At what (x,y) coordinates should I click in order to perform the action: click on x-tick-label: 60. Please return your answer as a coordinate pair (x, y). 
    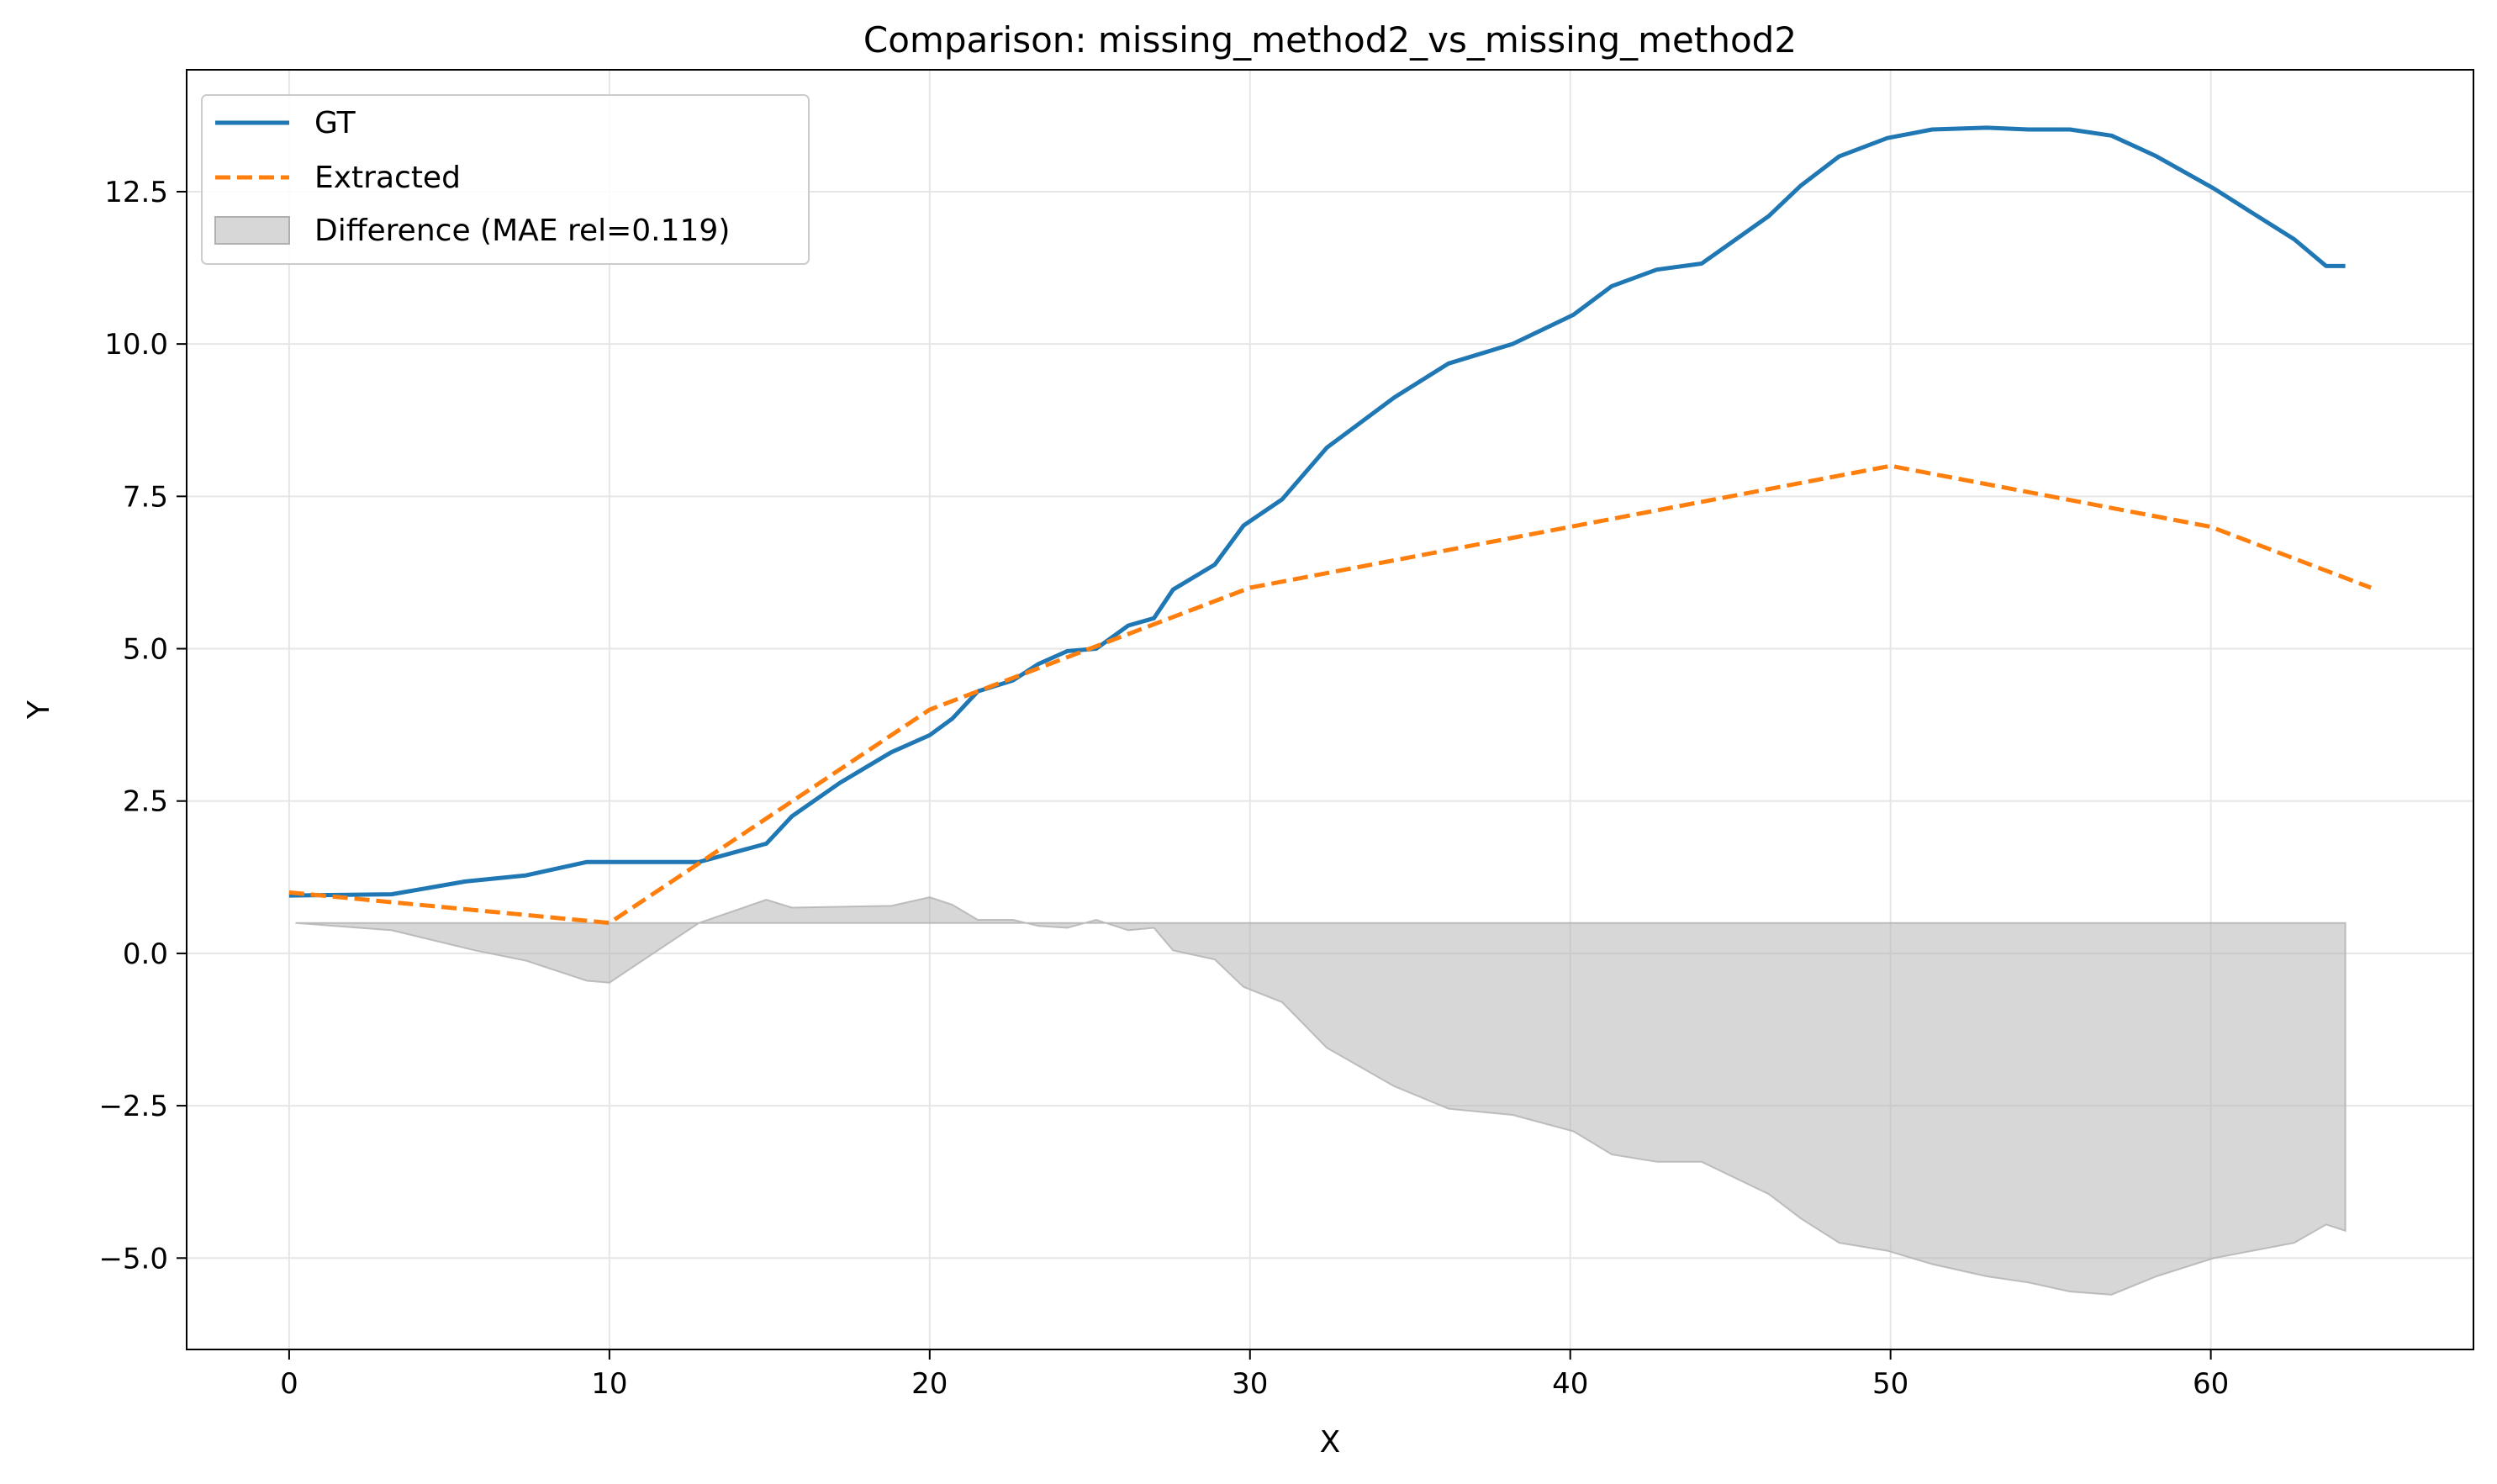
    Looking at the image, I should click on (2211, 1384).